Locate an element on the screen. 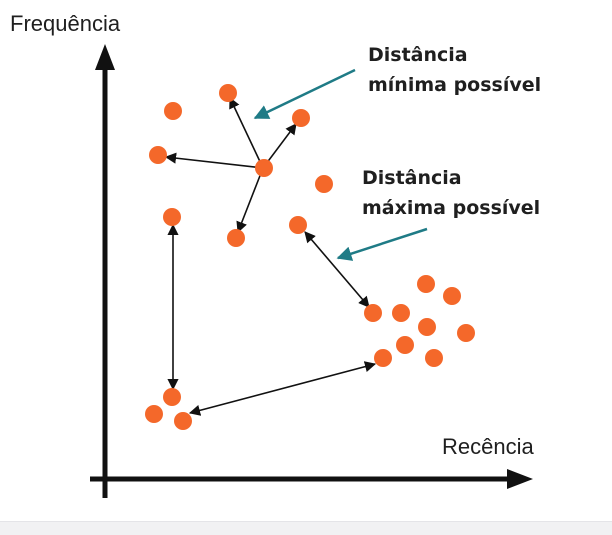 Image resolution: width=612 pixels, height=535 pixels. x-axis-label: Recência is located at coordinates (488, 446).